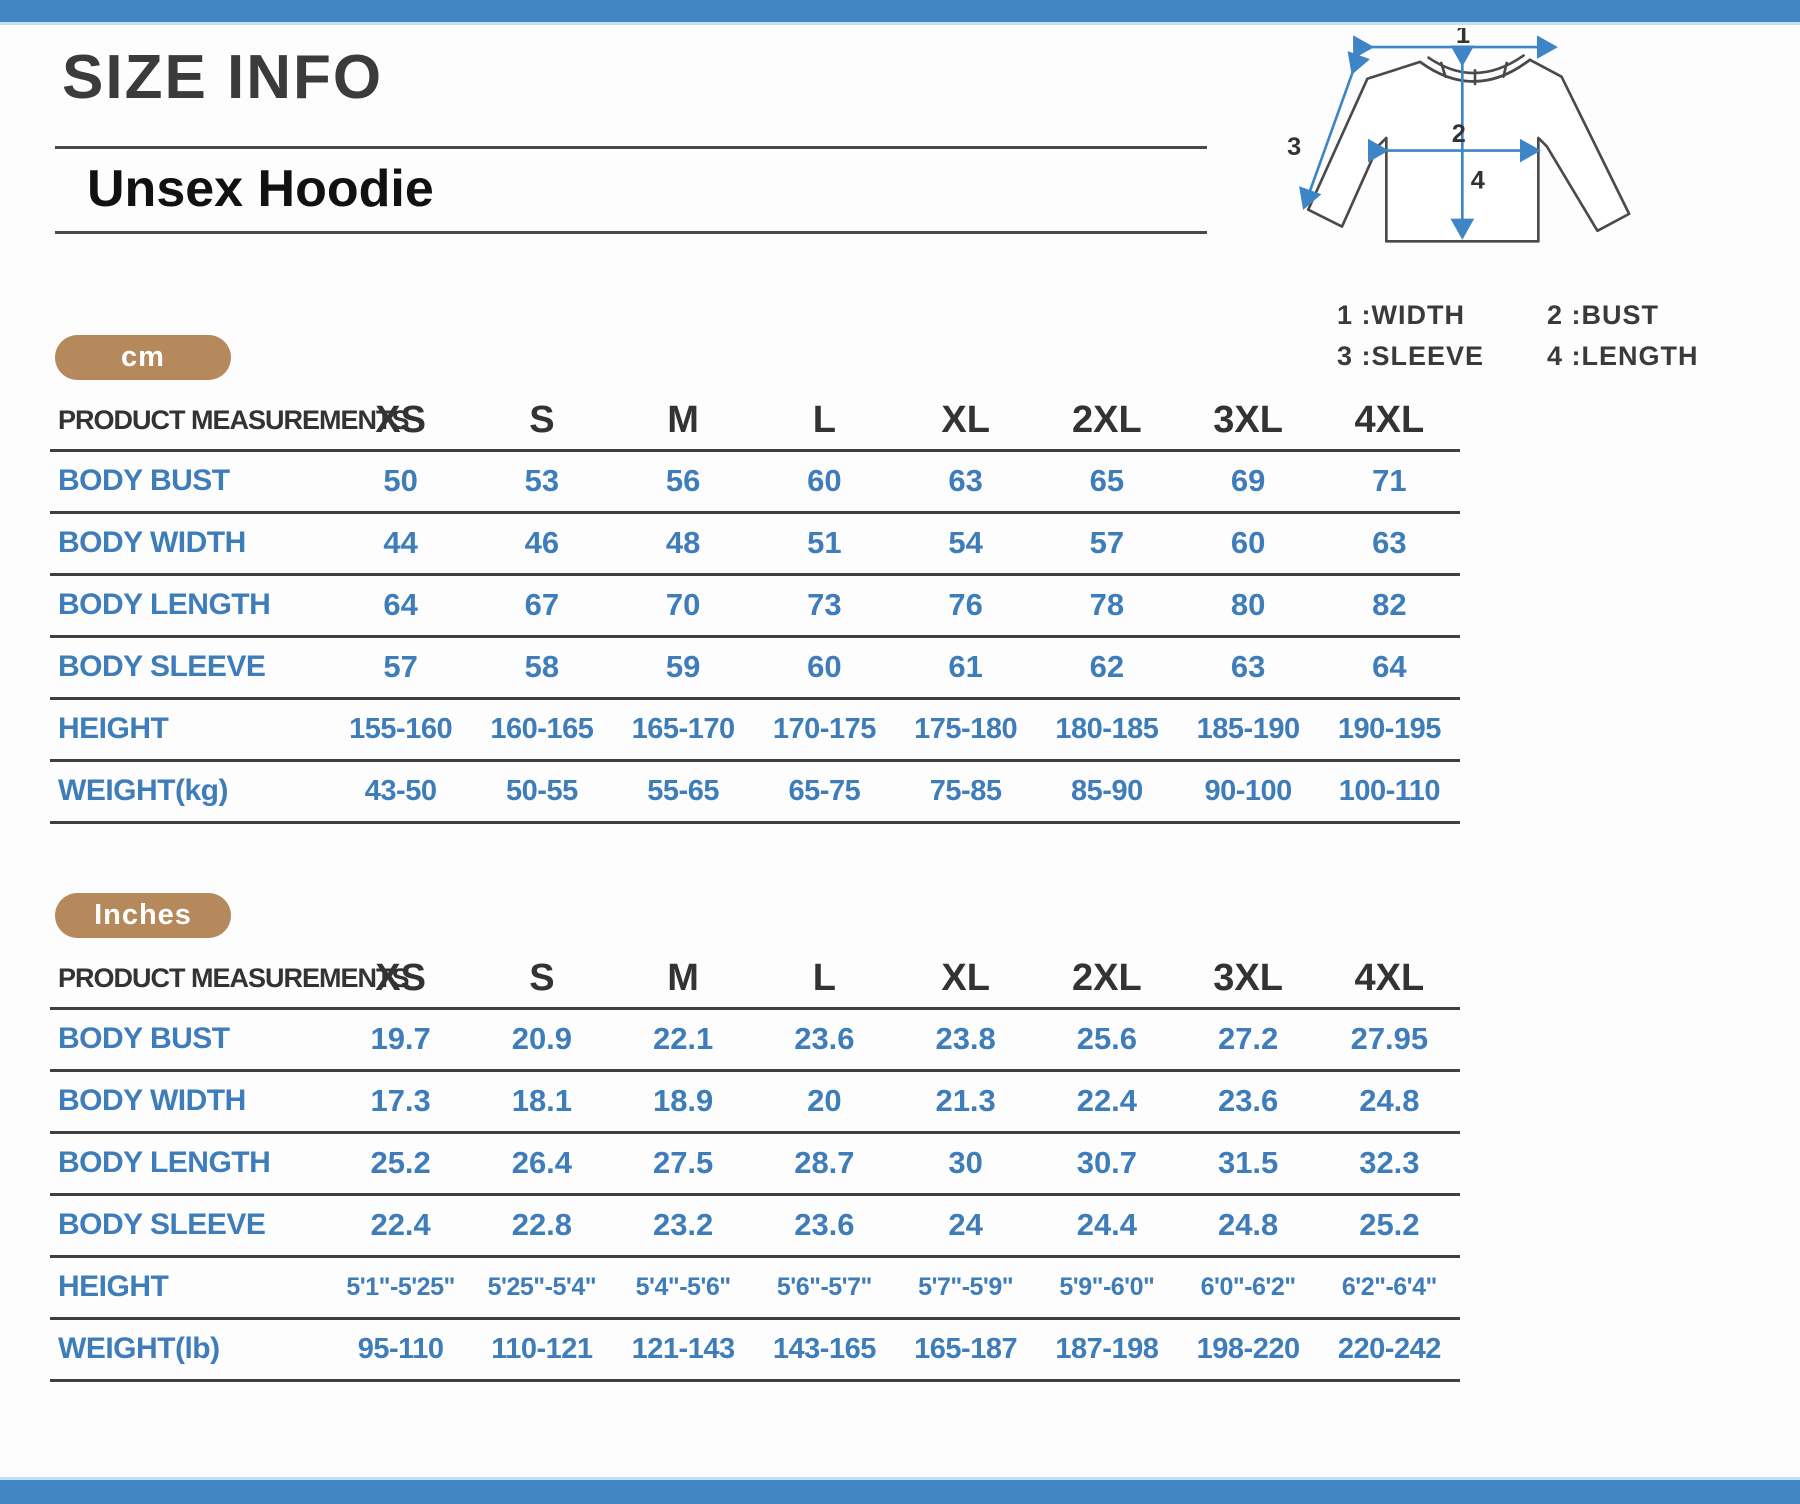  I want to click on table-cell: 95-110, so click(401, 1350).